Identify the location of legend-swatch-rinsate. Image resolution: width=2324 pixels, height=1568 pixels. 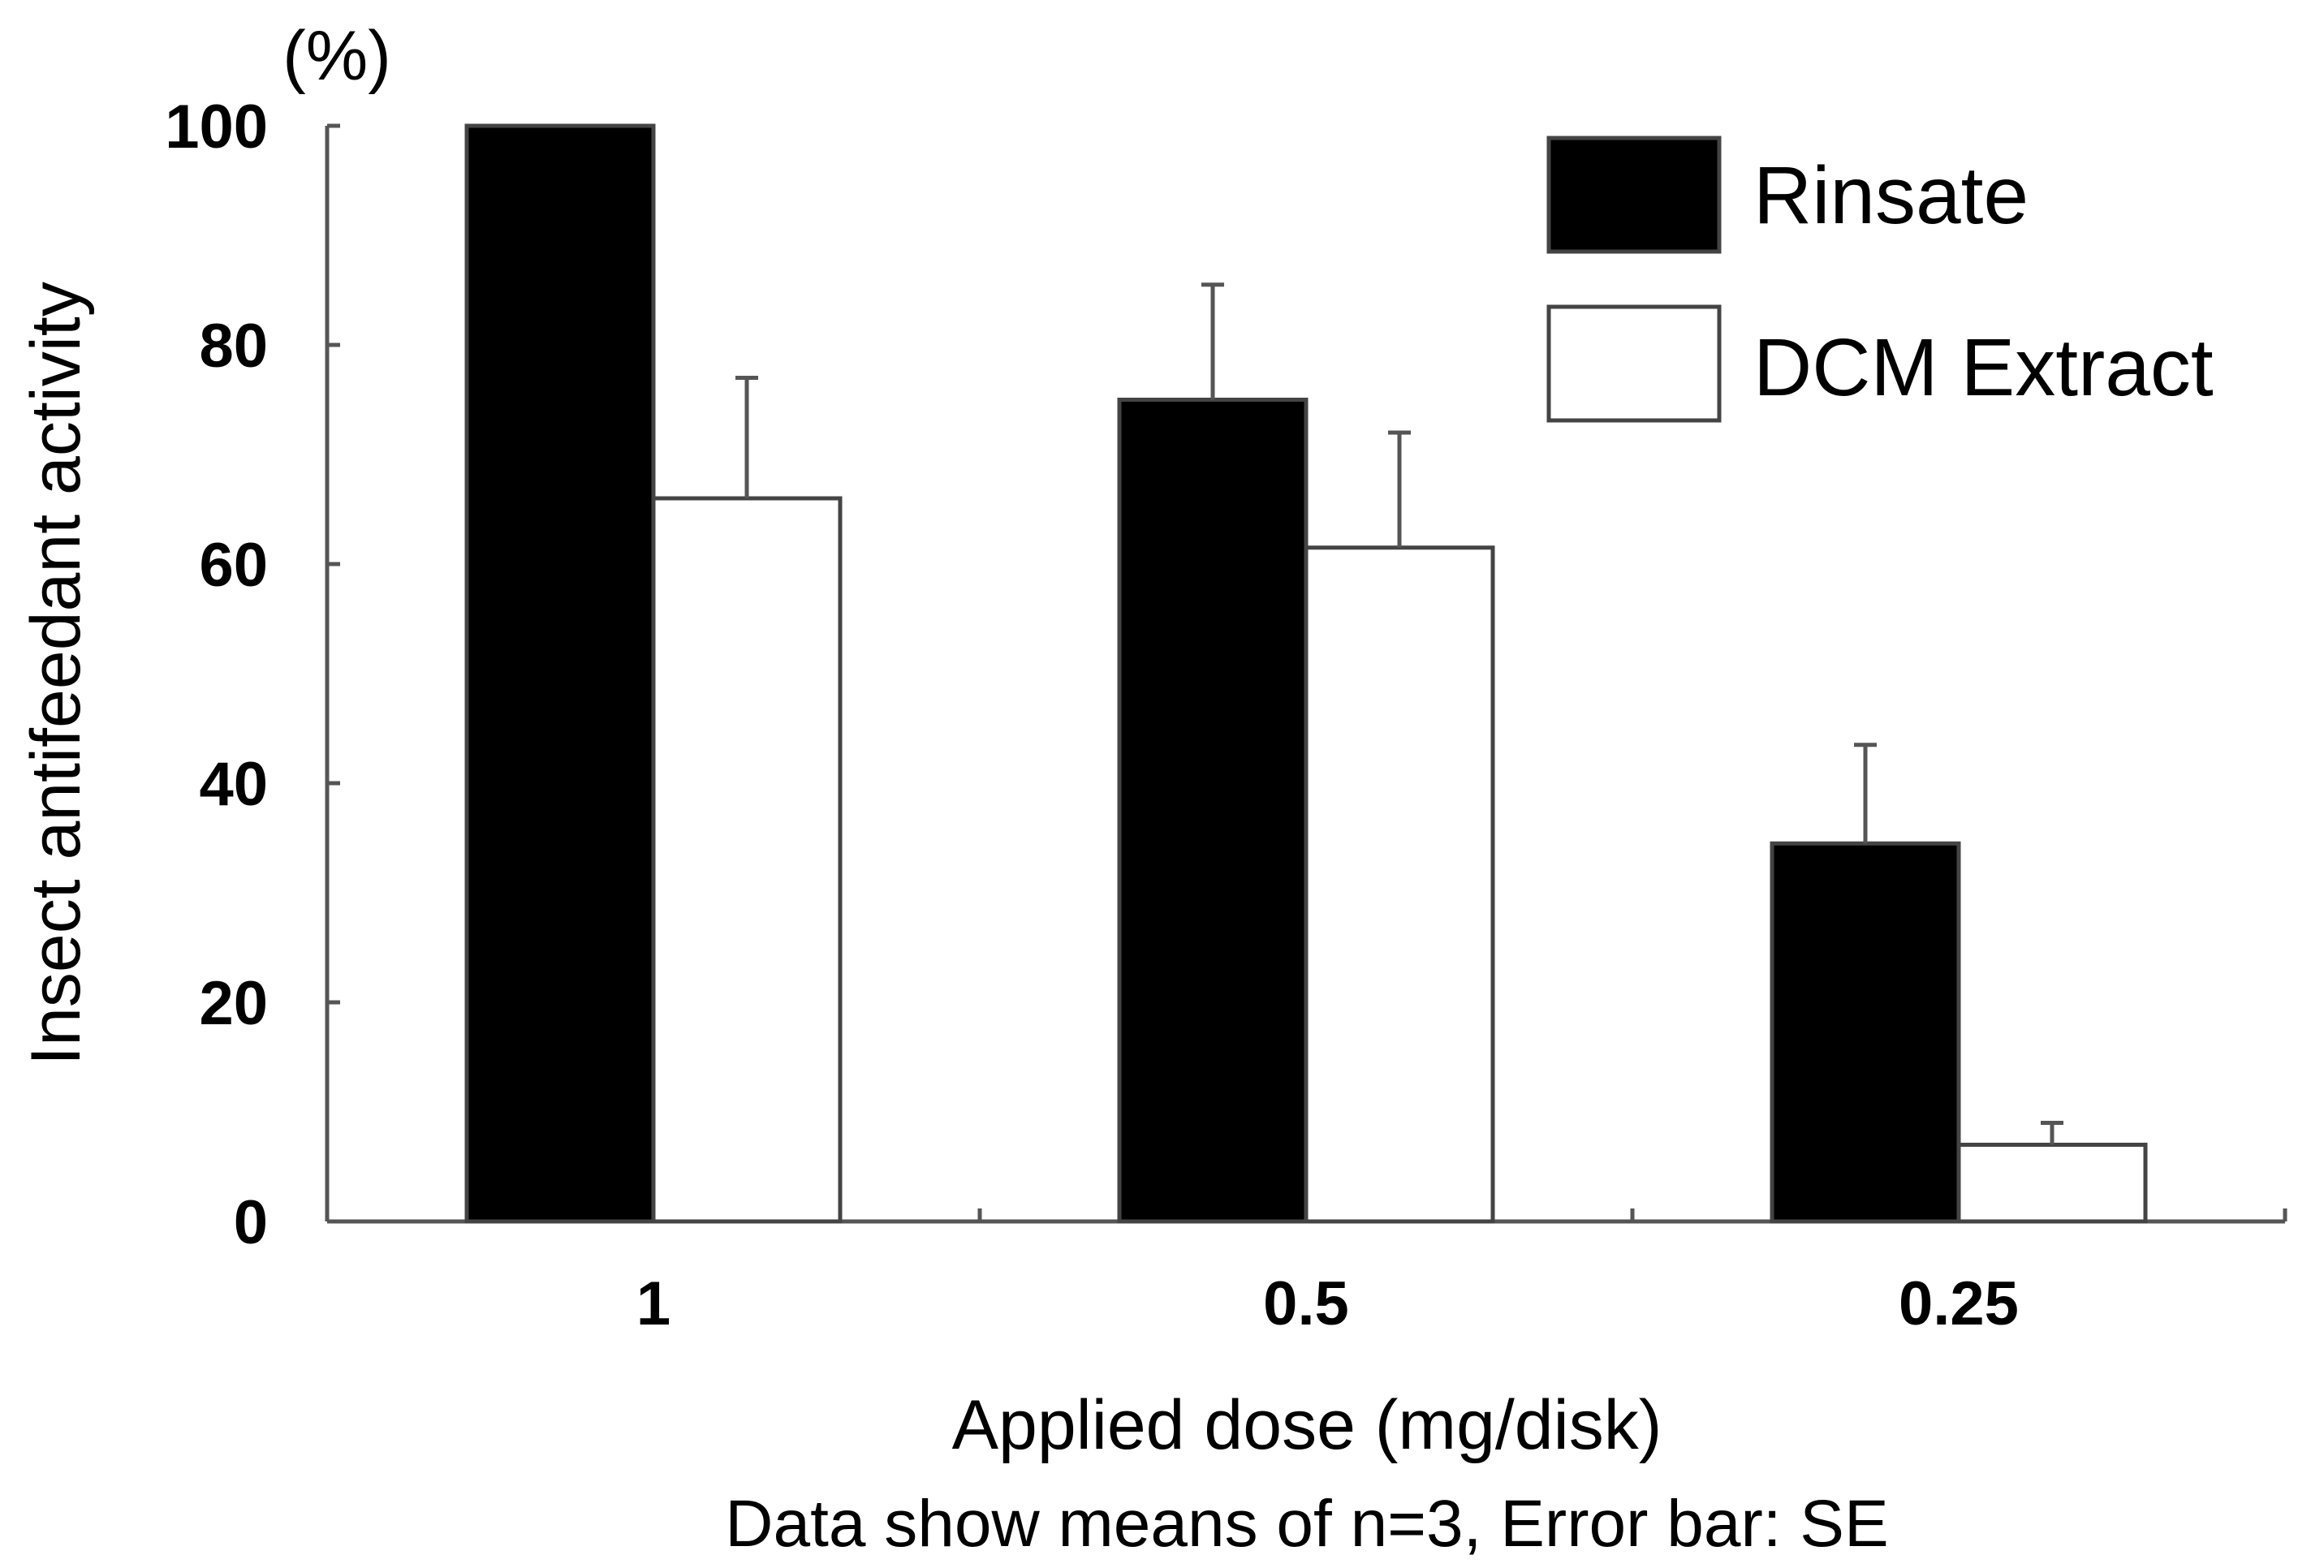
(1634, 195).